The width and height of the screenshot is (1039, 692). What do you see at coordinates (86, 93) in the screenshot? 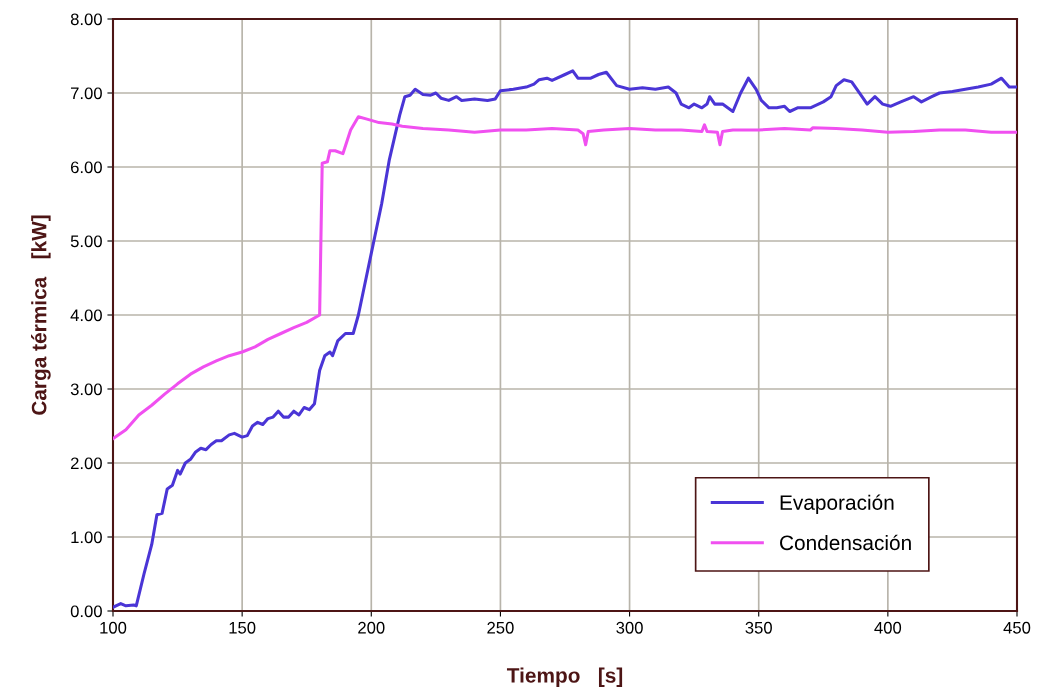
I see `y-tick-label: 7.00` at bounding box center [86, 93].